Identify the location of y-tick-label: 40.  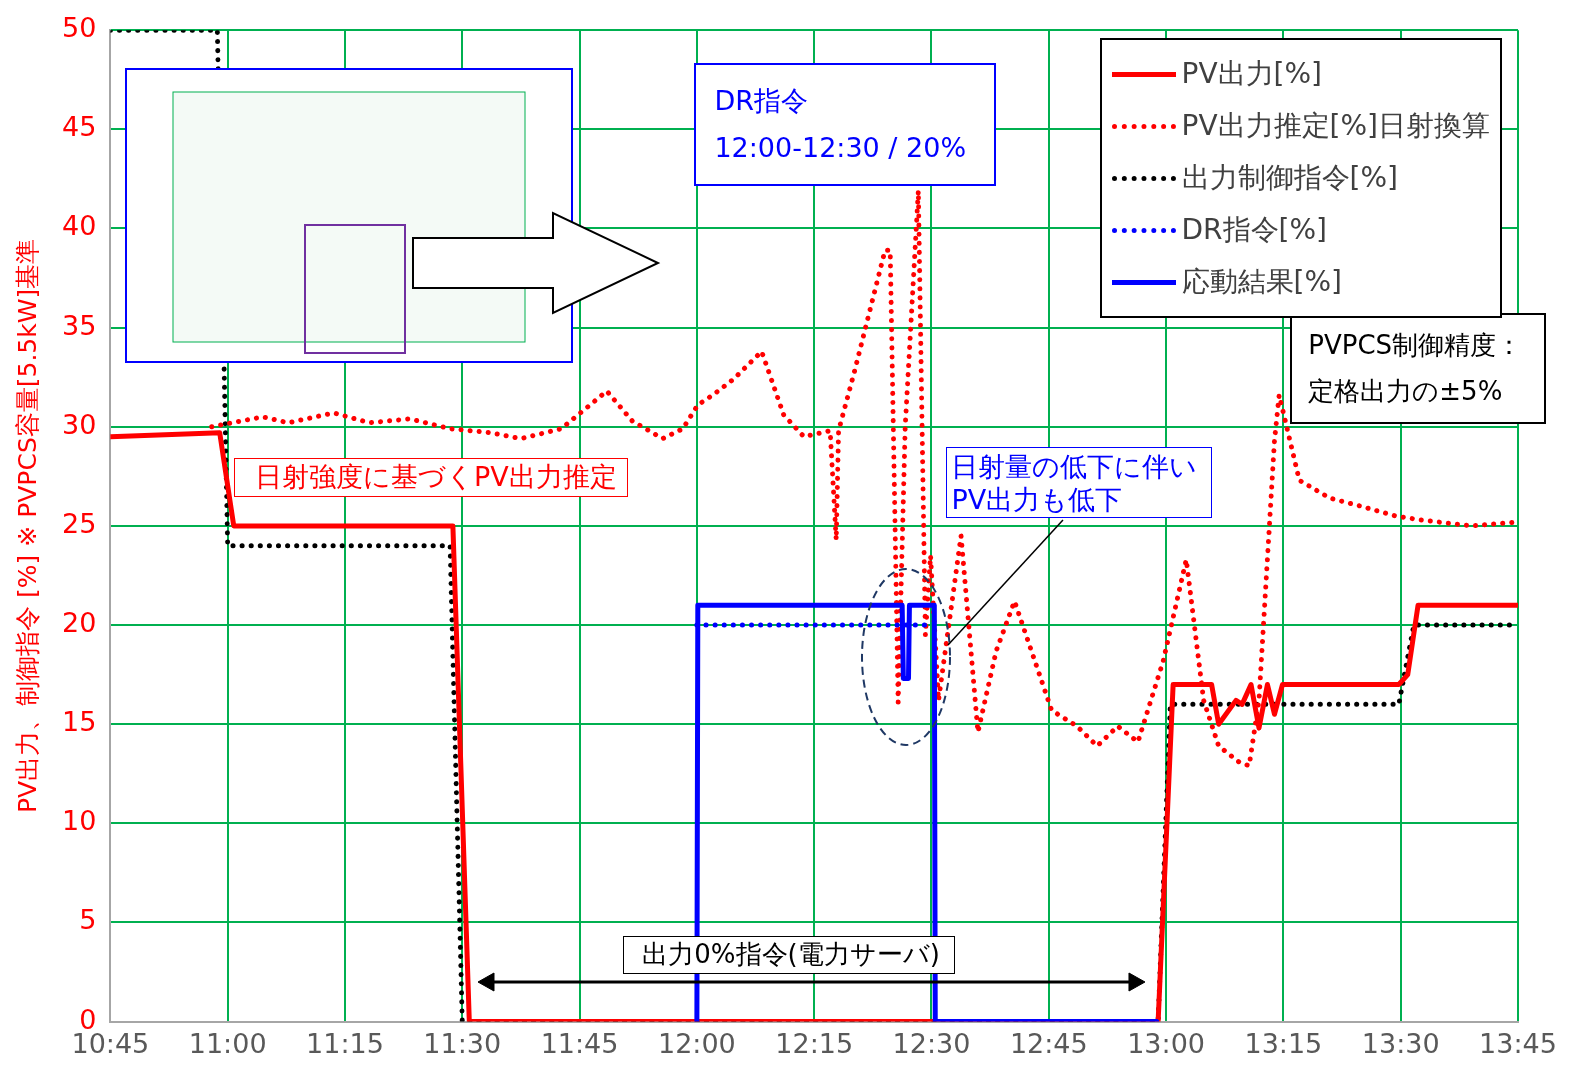
(79, 226).